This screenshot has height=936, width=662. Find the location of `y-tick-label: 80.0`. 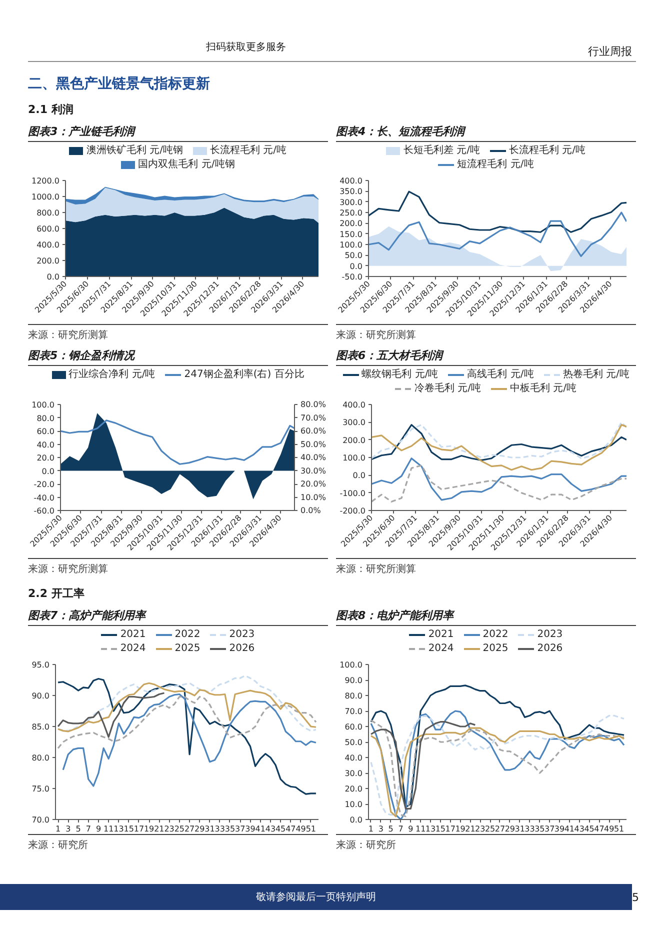

y-tick-label: 80.0 is located at coordinates (41, 758).